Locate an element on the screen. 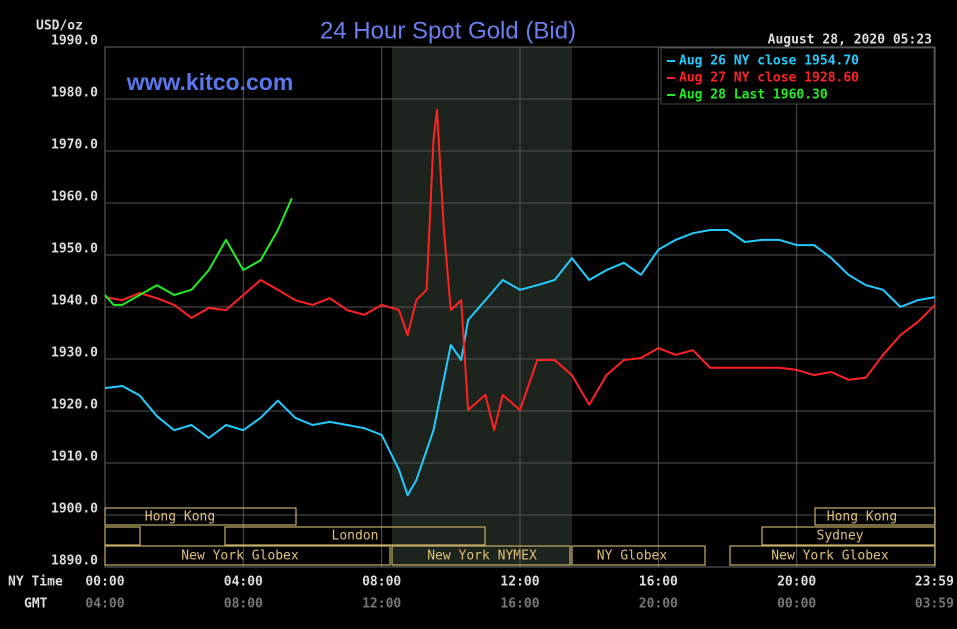 This screenshot has height=629, width=957. y-tick-label: 1910.0 is located at coordinates (74, 457).